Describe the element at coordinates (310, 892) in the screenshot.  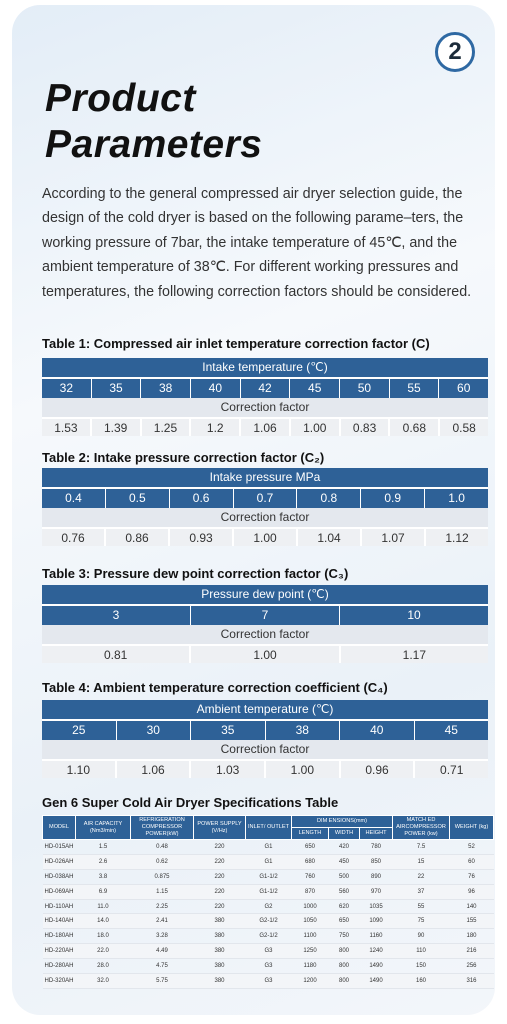
I see `spec-cell: 870` at that location.